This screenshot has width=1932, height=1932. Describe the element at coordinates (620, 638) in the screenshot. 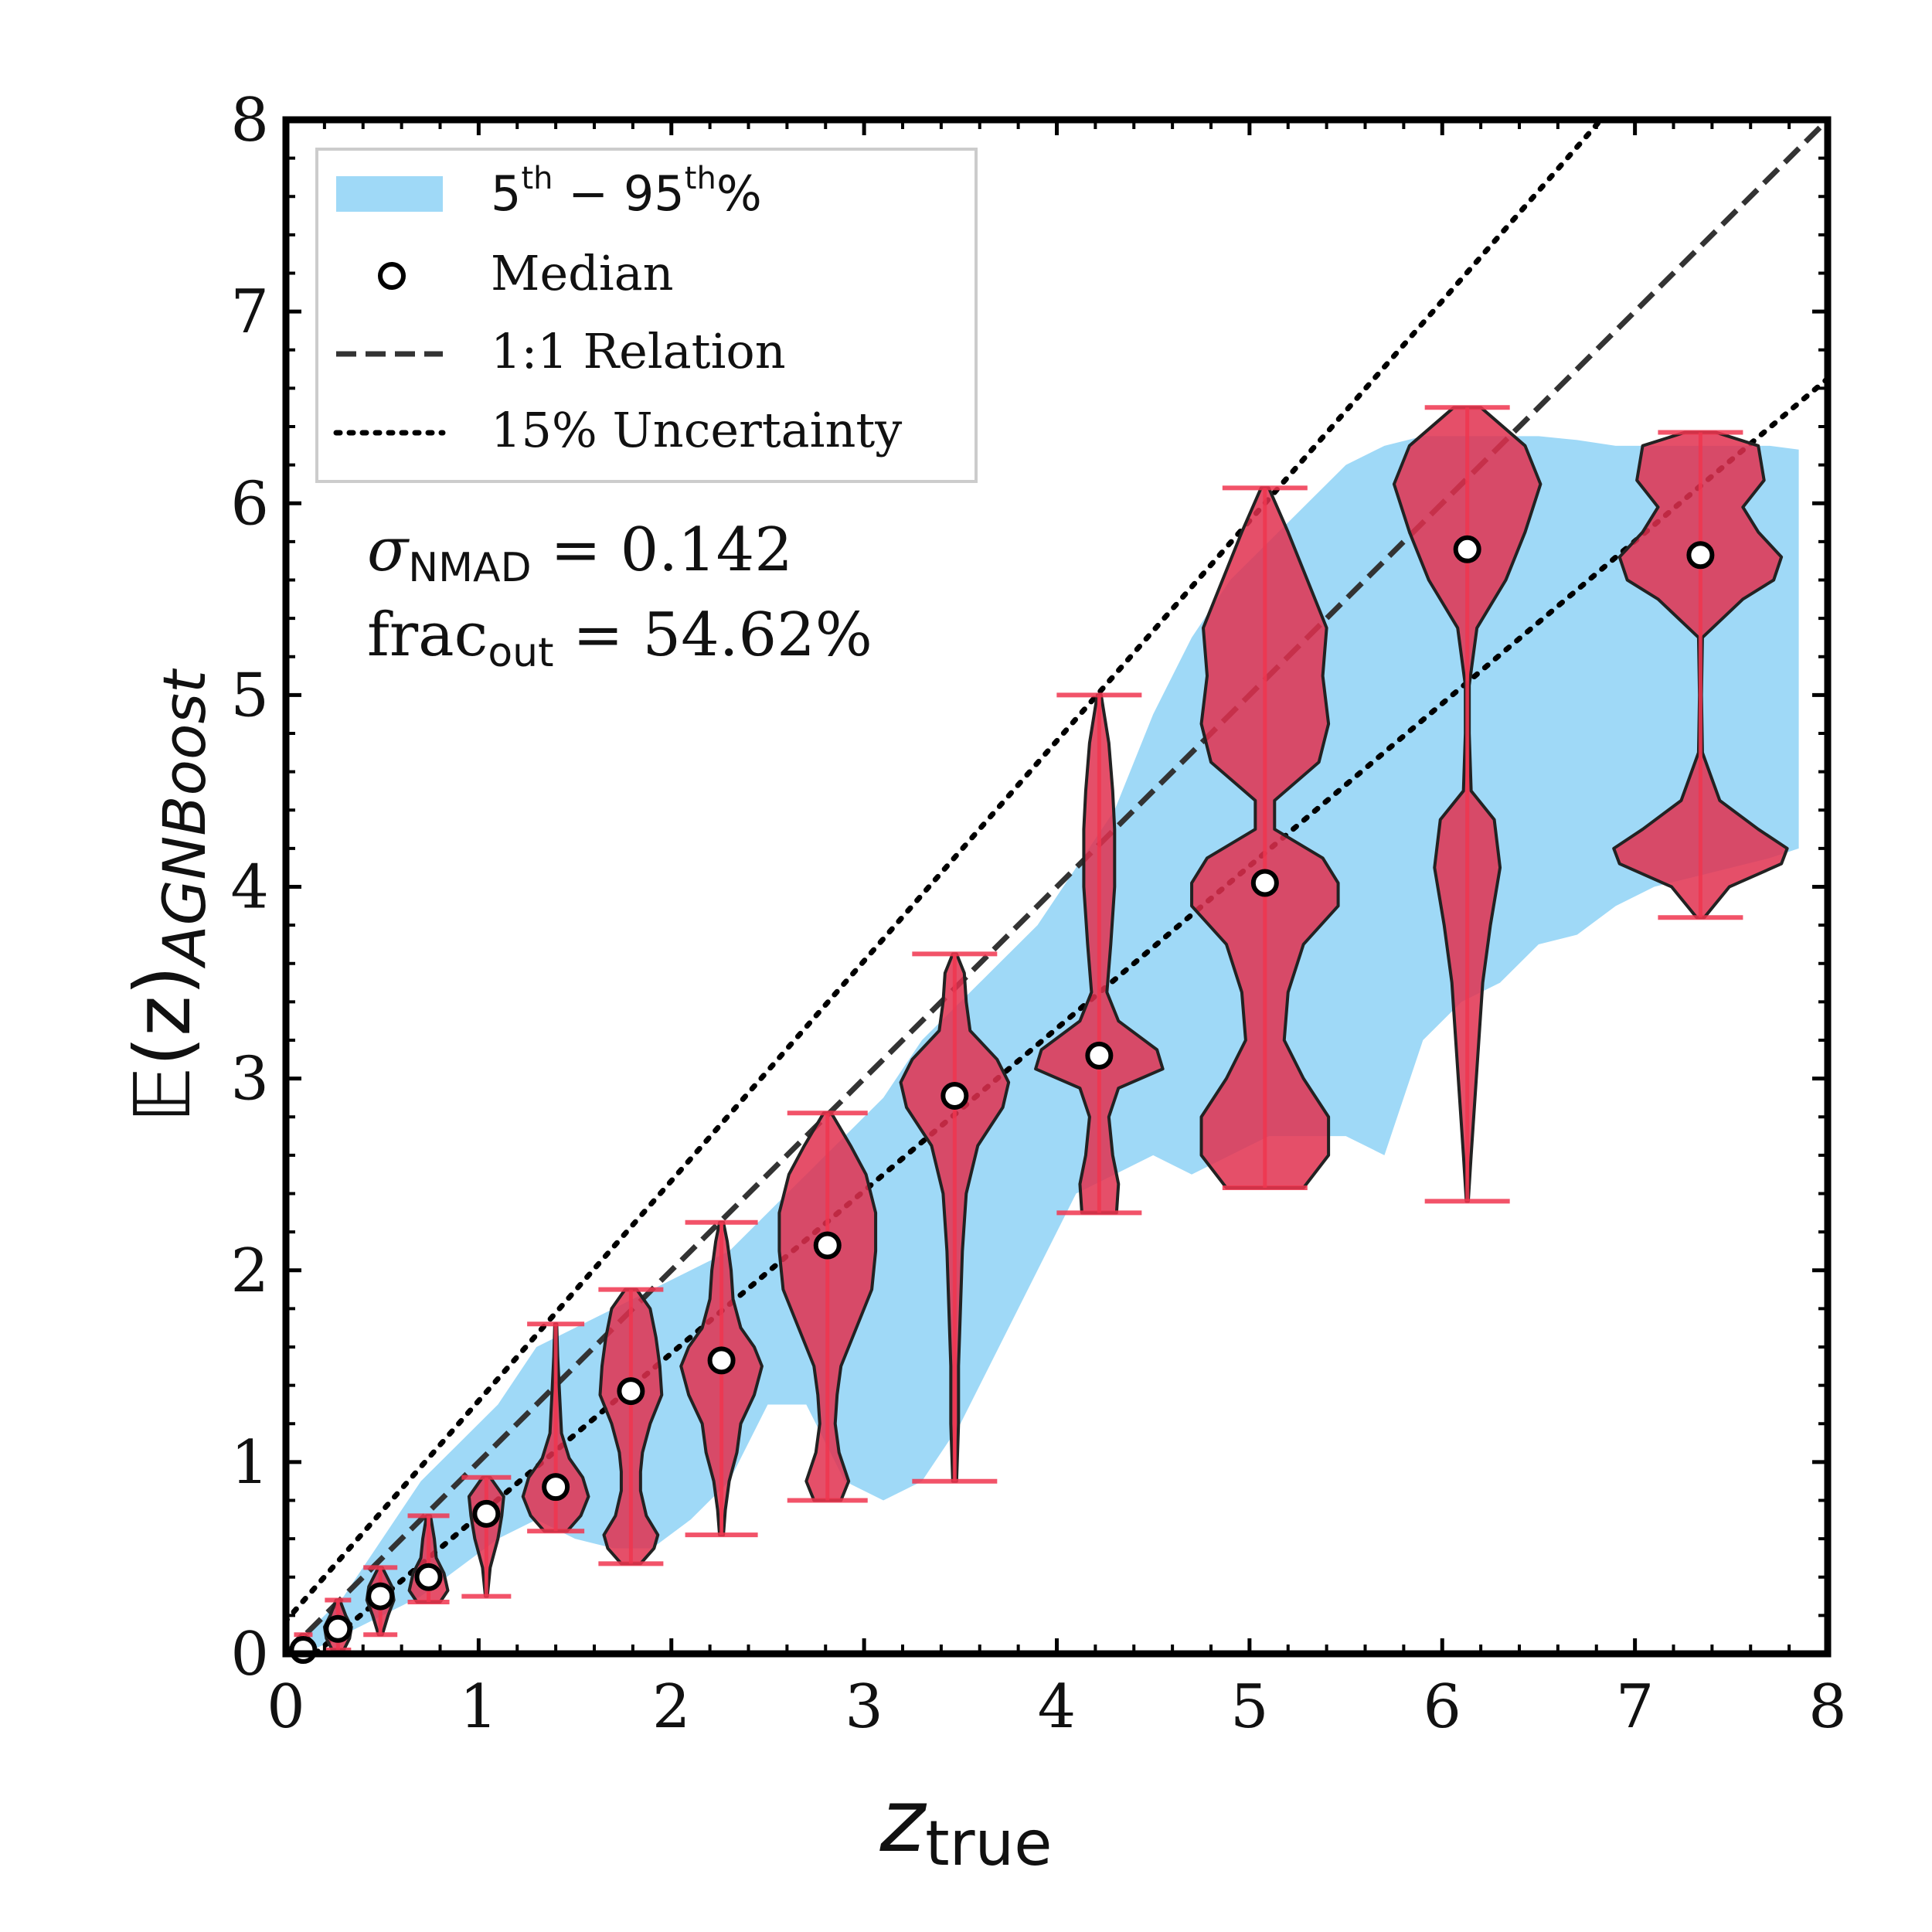

I see `frac-out-stat: fracout = 54.62%` at that location.